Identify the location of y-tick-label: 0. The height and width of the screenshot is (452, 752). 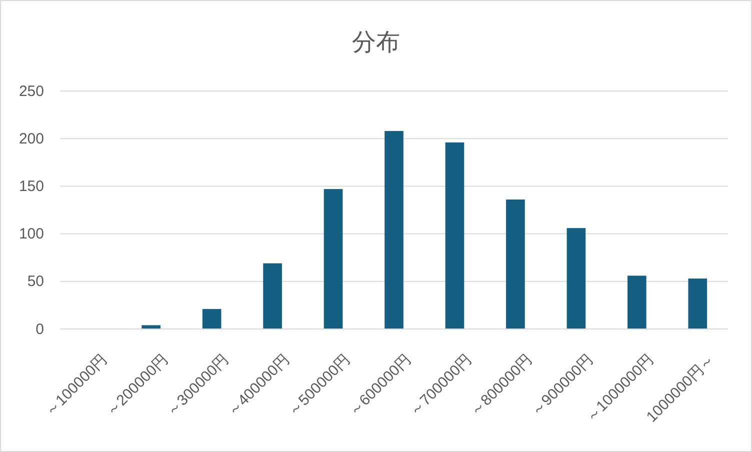
(40, 329).